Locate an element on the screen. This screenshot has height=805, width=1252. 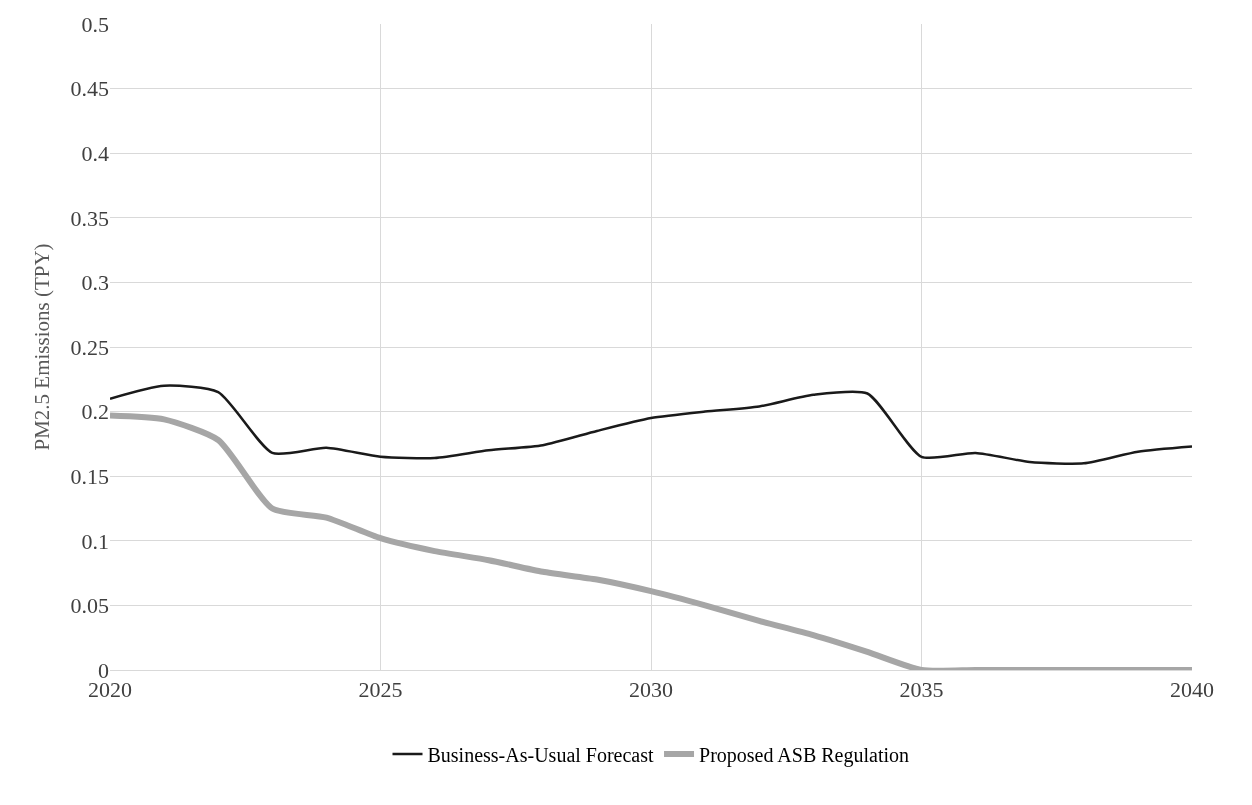
y-tick-label: 0.4 is located at coordinates (95, 153).